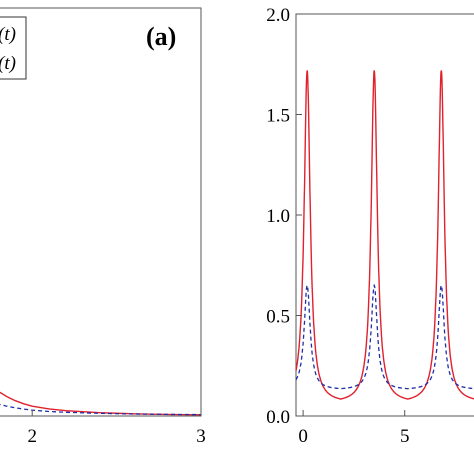  Describe the element at coordinates (8, 63) in the screenshot. I see `legend-entry-2: (t)` at that location.